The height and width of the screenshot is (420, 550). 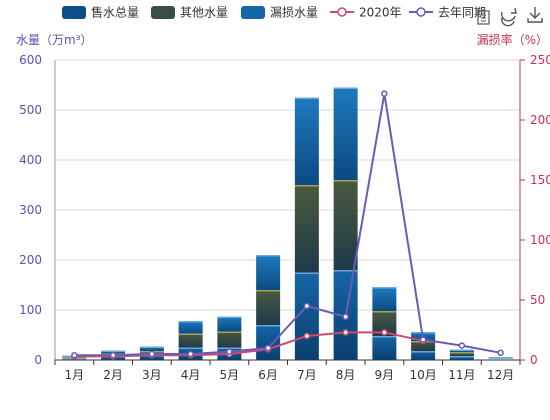 I want to click on legend-item: 2020年, so click(x=366, y=13).